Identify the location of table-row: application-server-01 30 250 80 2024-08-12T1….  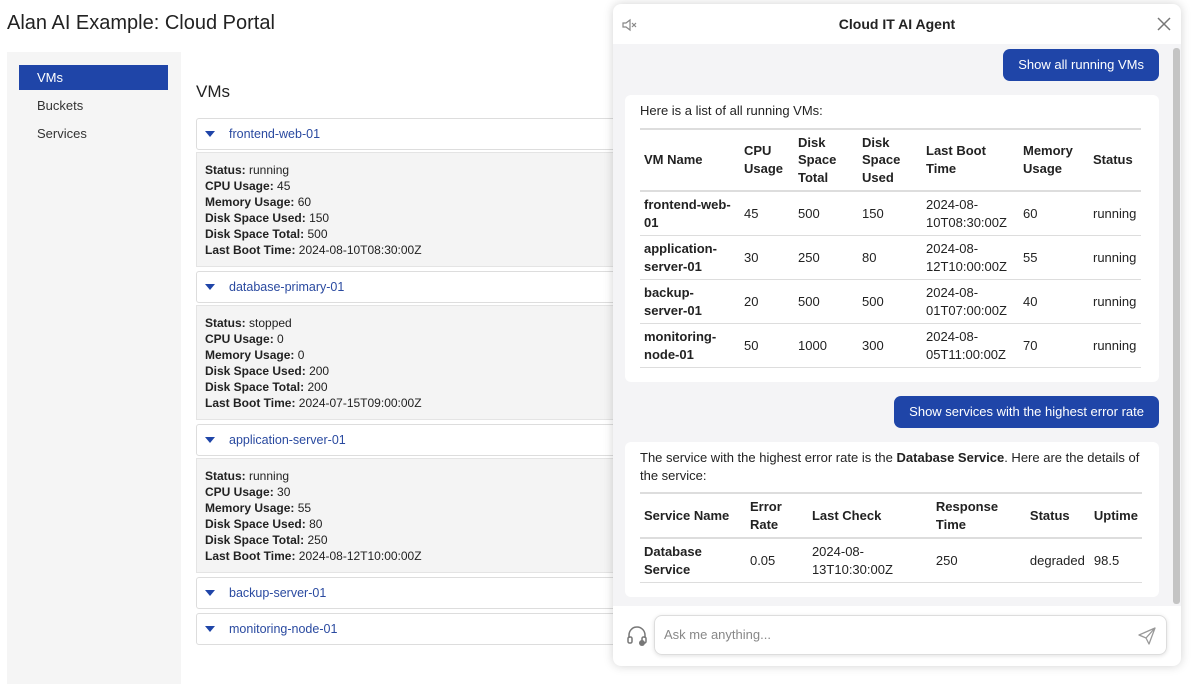
(890, 257).